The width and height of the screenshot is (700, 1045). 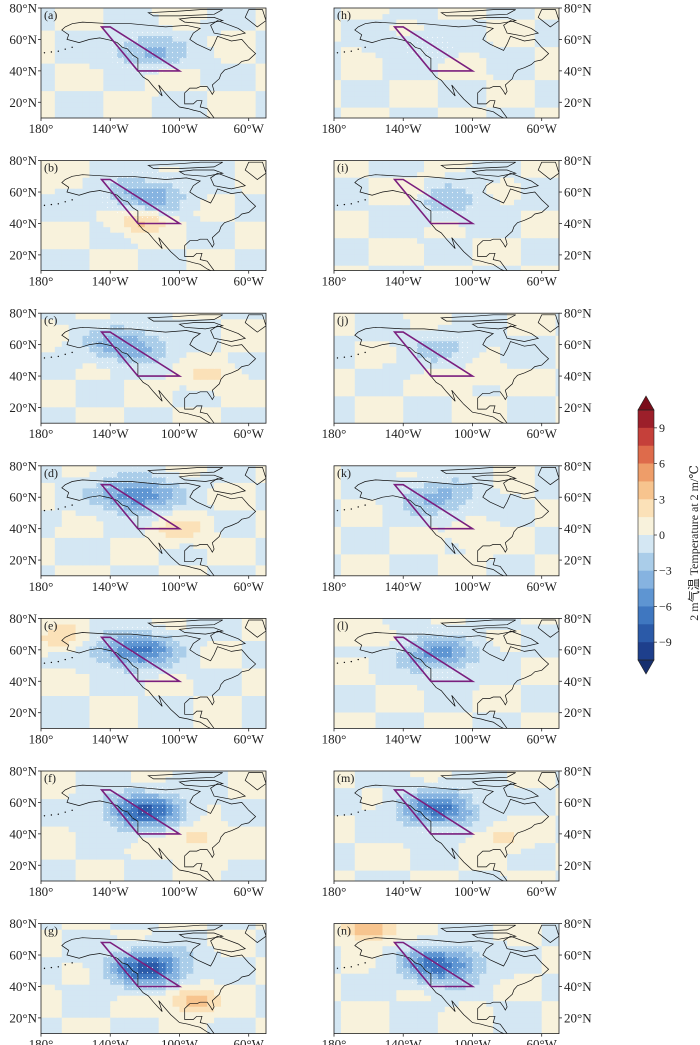 I want to click on x-tick-label: 180°, so click(x=41, y=433).